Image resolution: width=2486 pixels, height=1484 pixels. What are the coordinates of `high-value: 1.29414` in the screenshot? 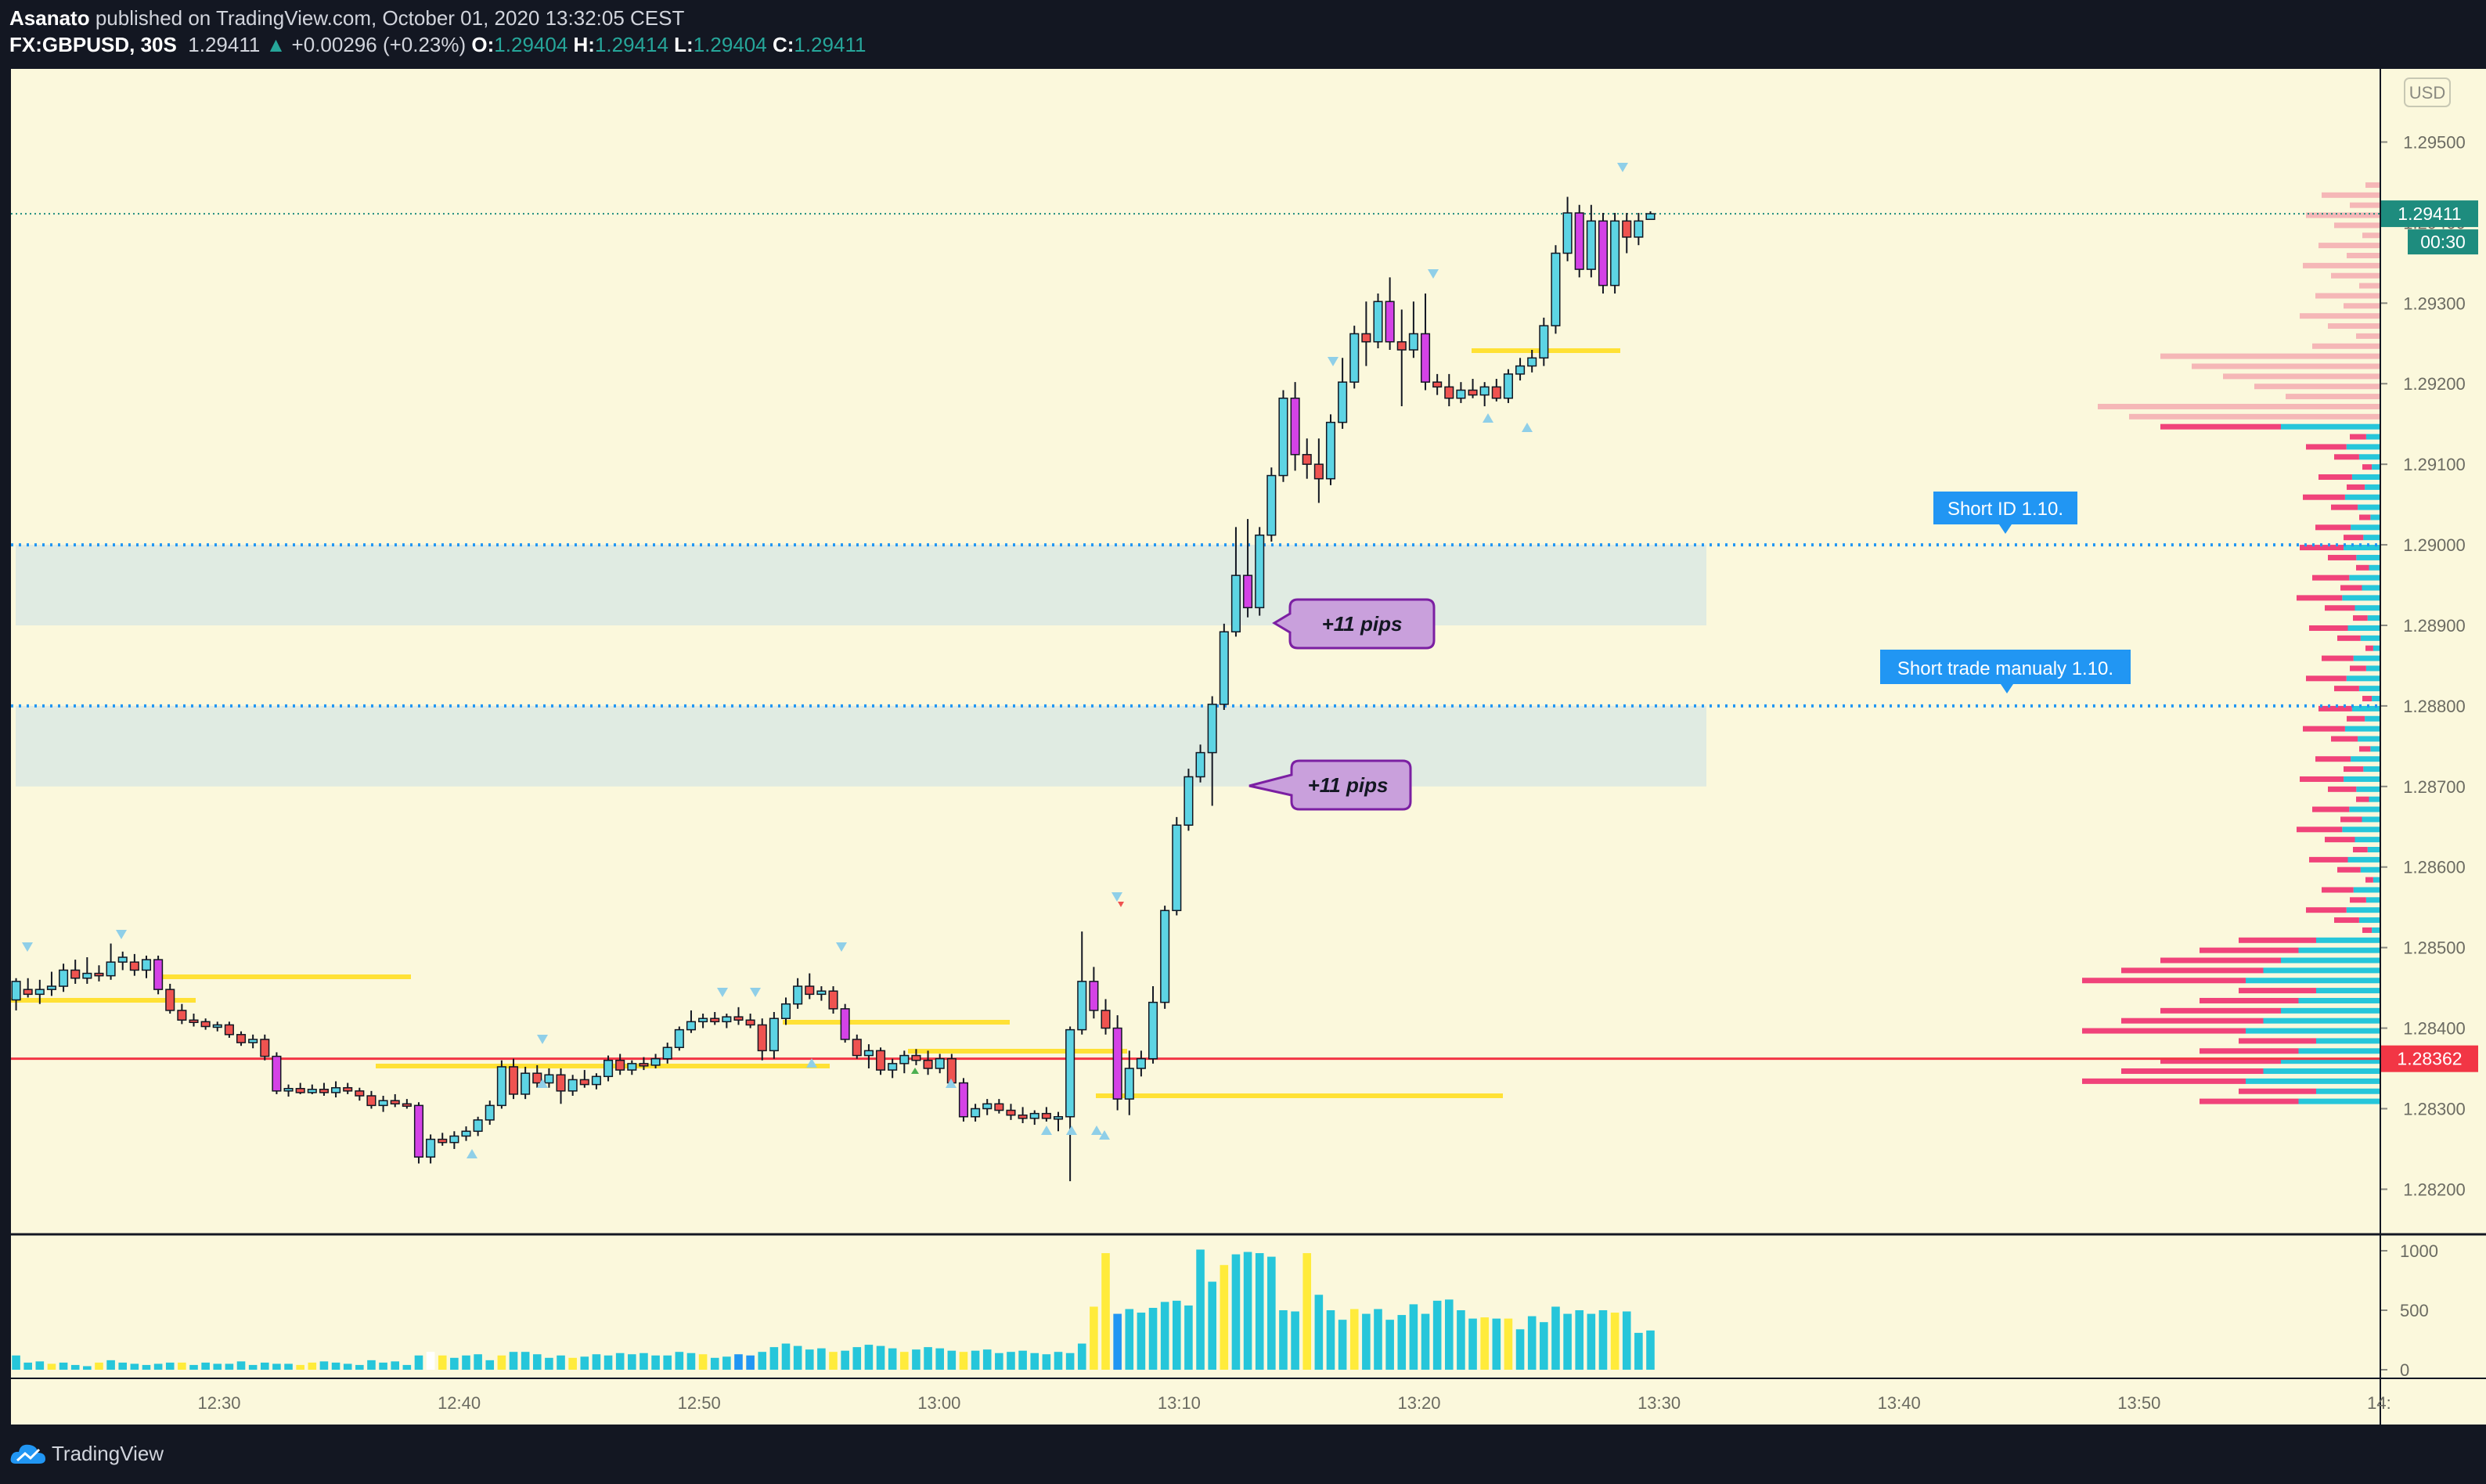 It's located at (631, 44).